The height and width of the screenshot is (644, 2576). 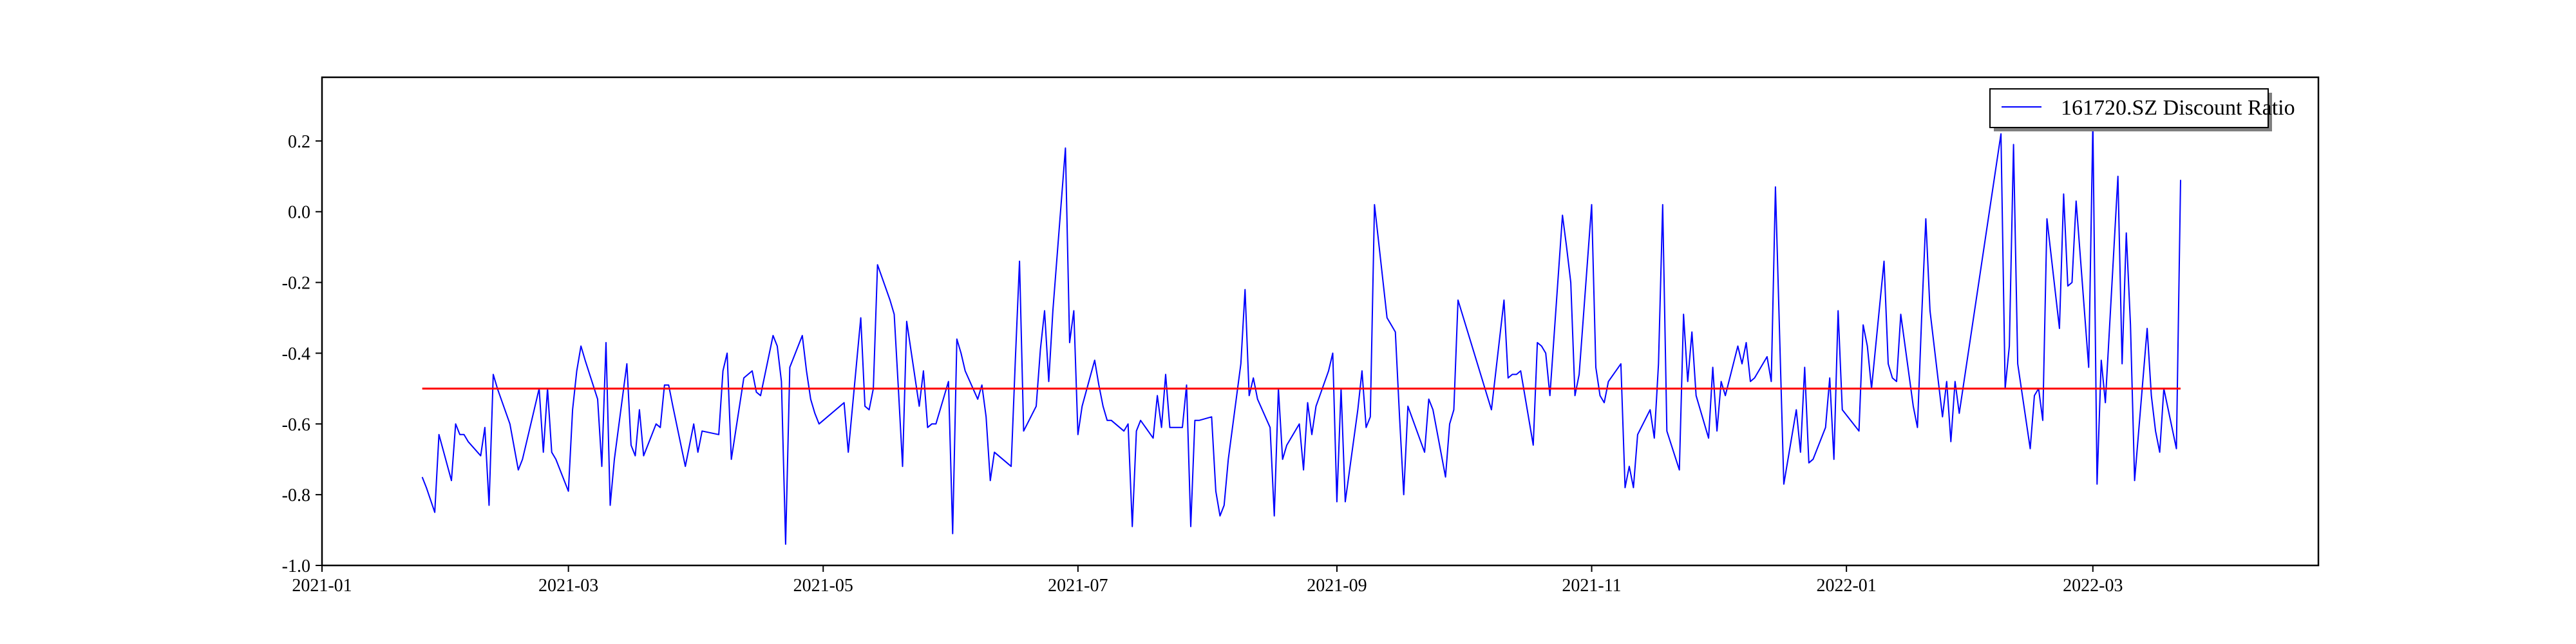 What do you see at coordinates (823, 586) in the screenshot?
I see `x-tick-label: 2021-05` at bounding box center [823, 586].